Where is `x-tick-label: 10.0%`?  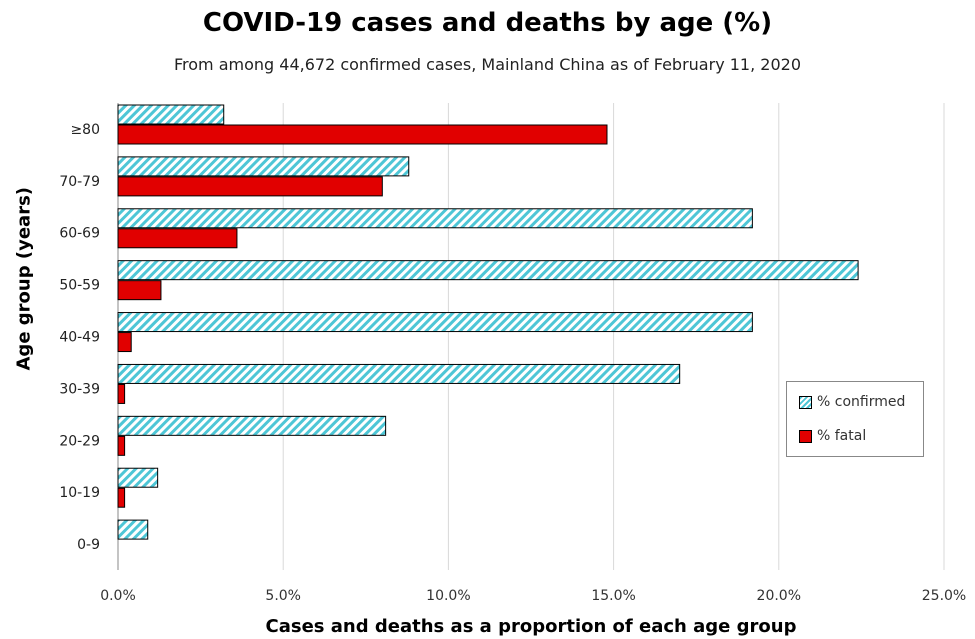
x-tick-label: 10.0% is located at coordinates (448, 596).